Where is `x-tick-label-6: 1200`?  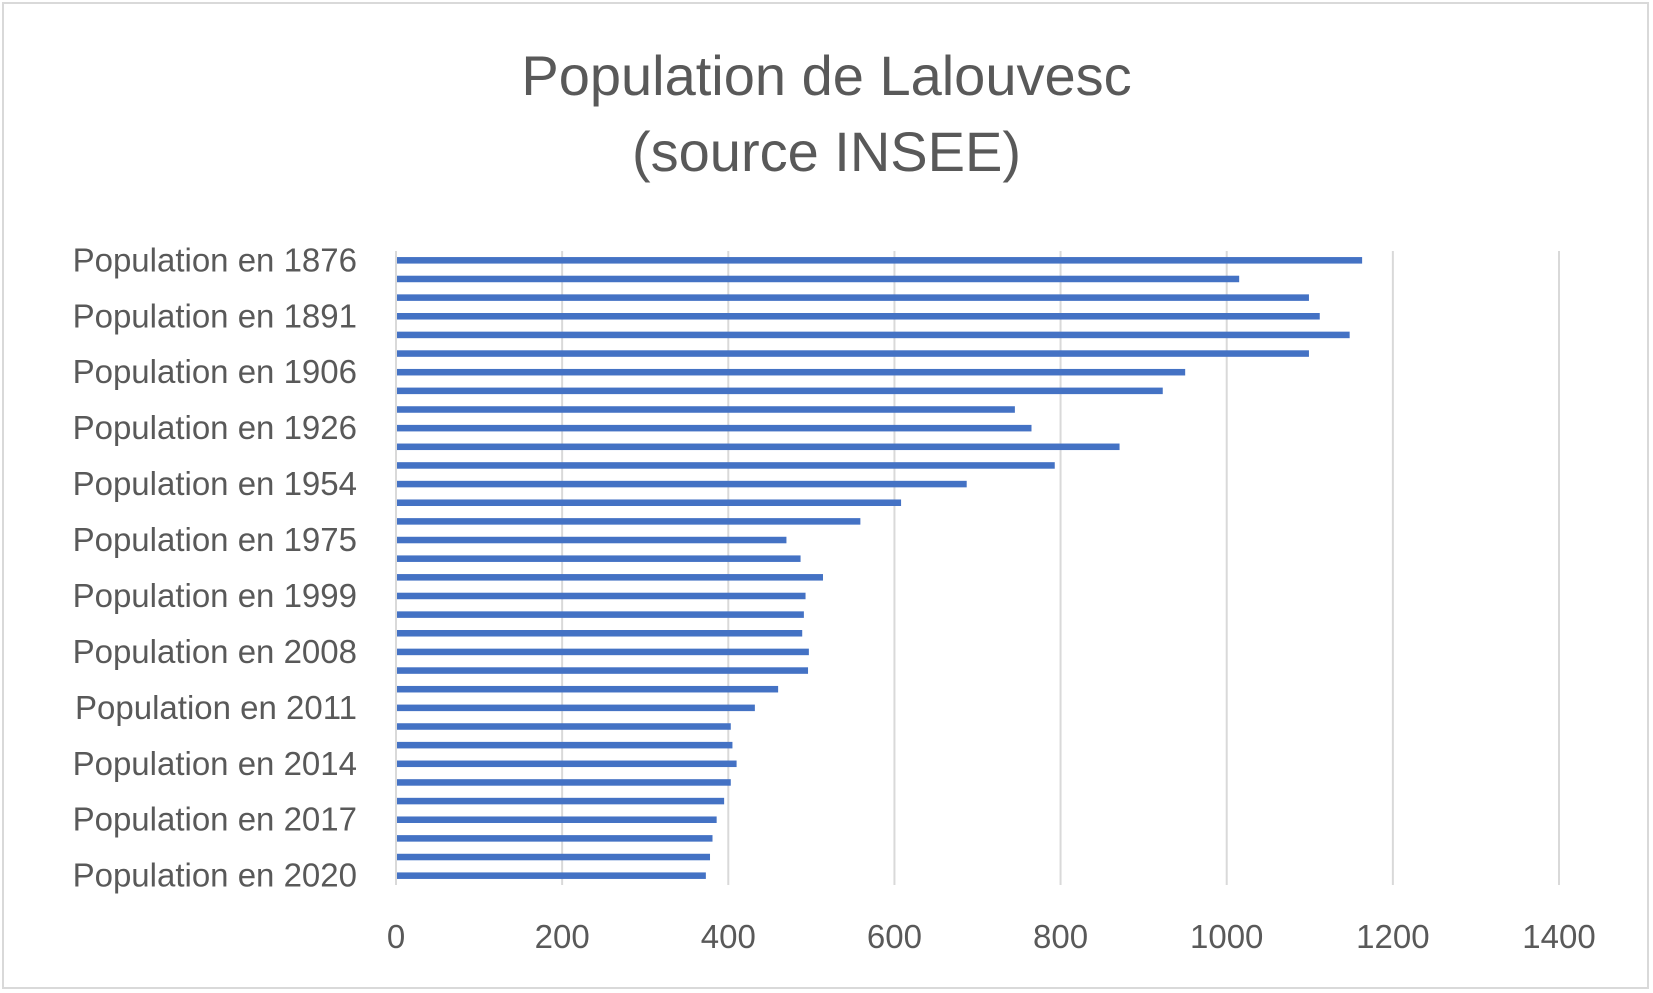
x-tick-label-6: 1200 is located at coordinates (1392, 936).